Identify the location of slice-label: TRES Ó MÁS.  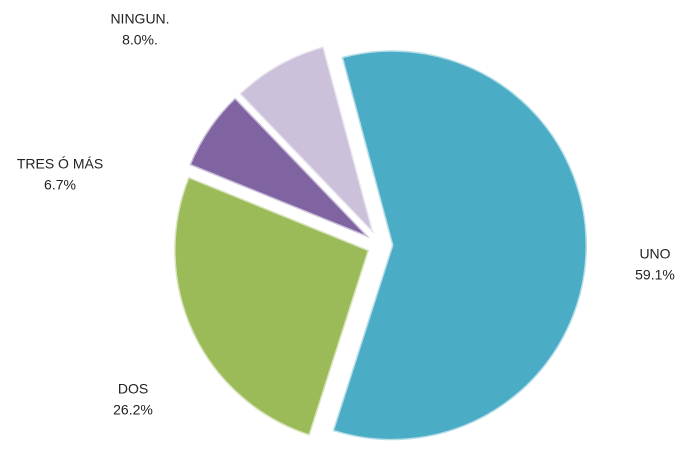
(60, 164).